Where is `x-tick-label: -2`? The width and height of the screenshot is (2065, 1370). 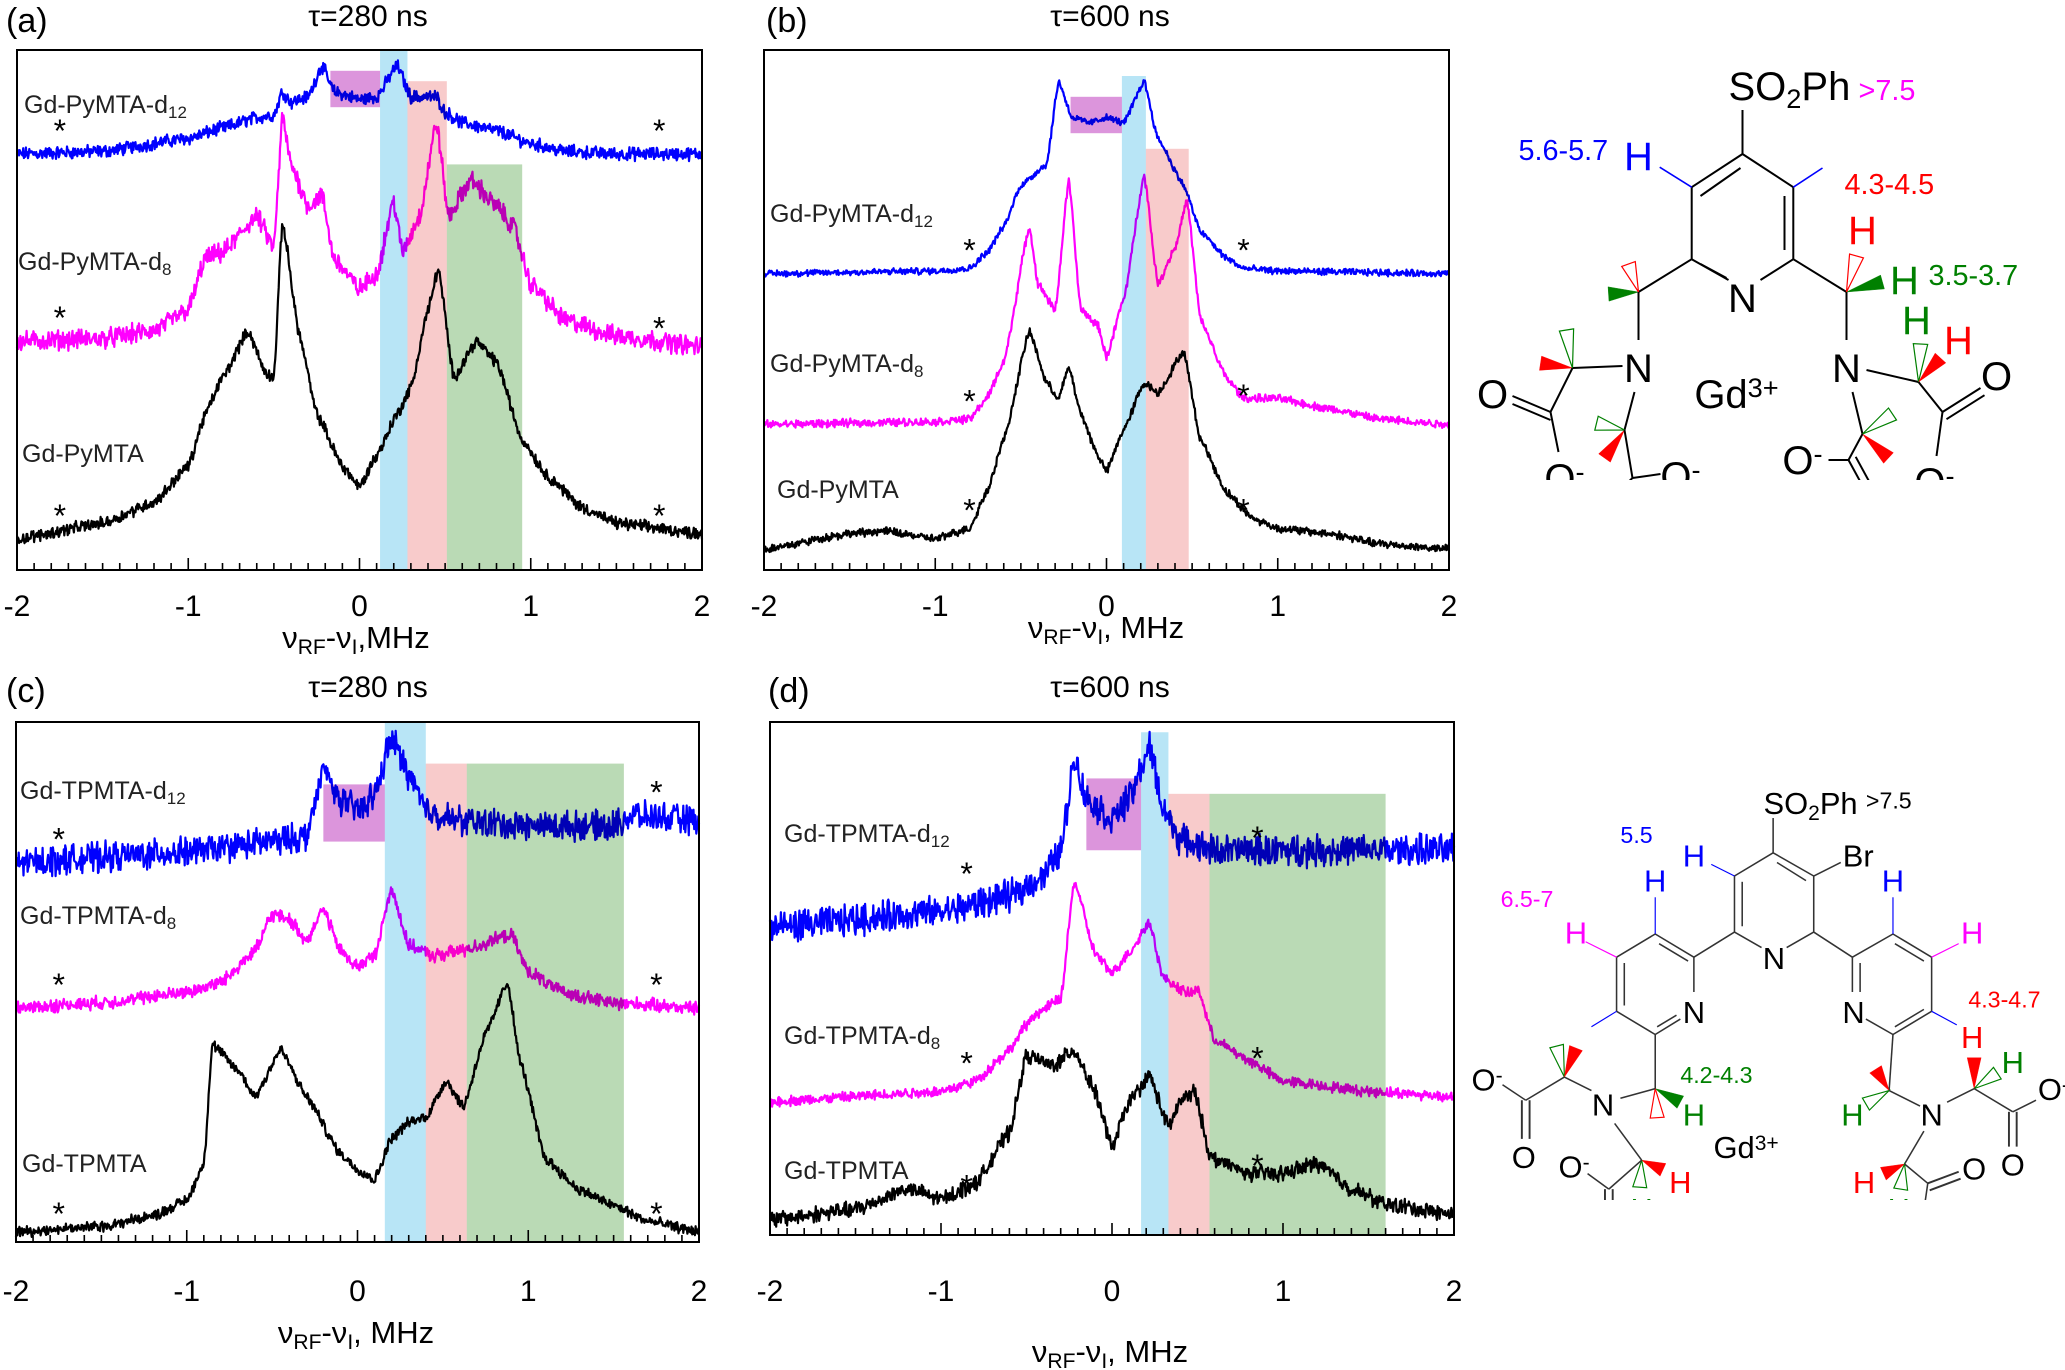
x-tick-label: -2 is located at coordinates (764, 606).